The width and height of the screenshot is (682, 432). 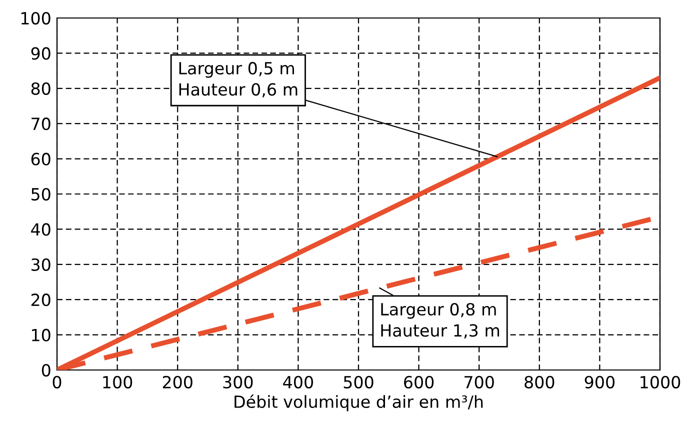 What do you see at coordinates (40, 300) in the screenshot?
I see `y-tick-label: 20` at bounding box center [40, 300].